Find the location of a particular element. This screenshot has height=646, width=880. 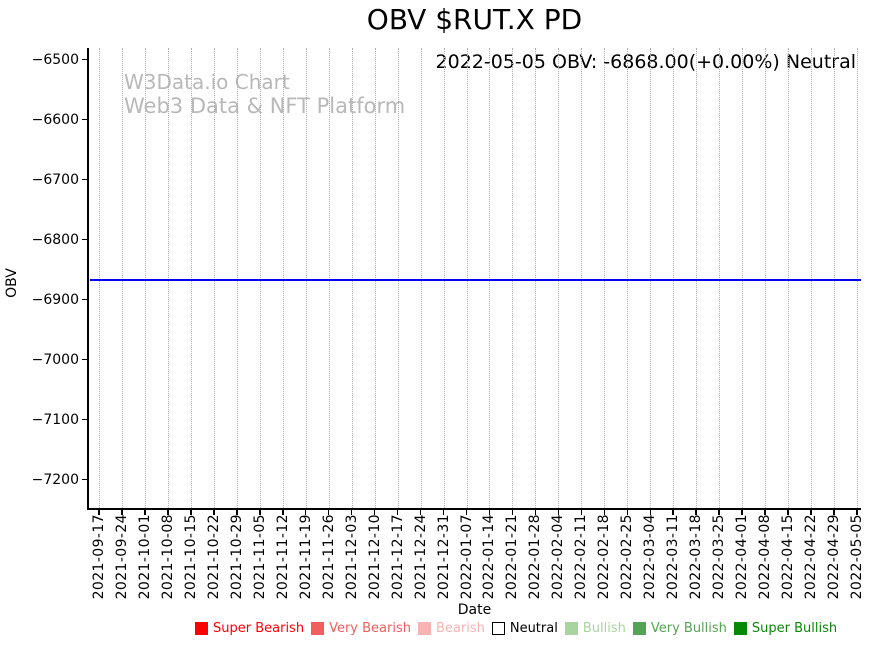

x-tick-label: 2021-12-17 is located at coordinates (397, 557).